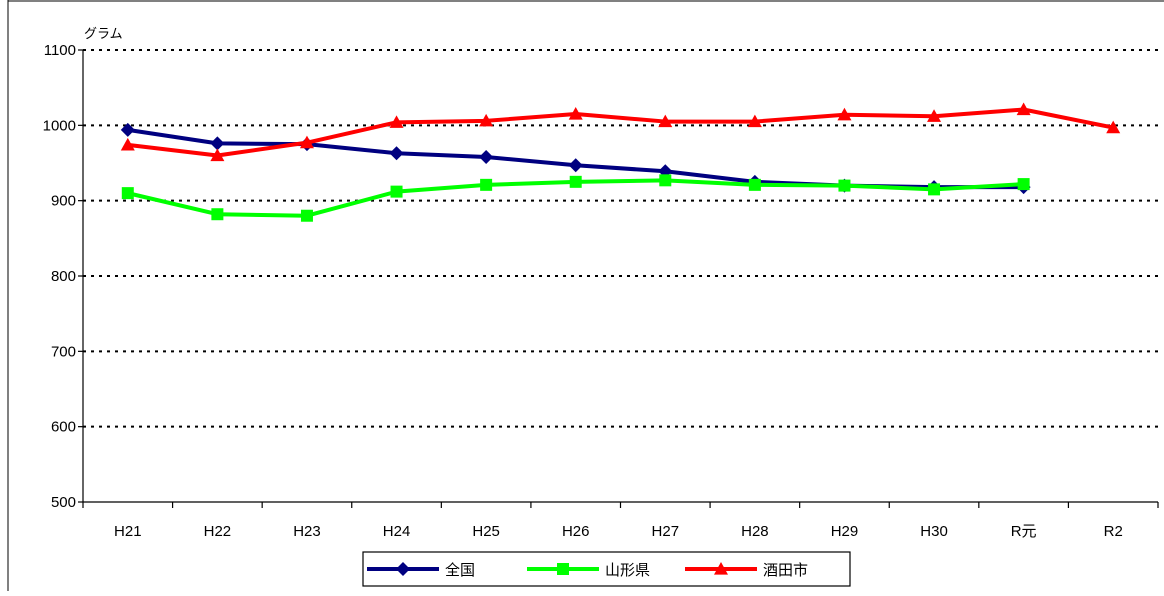 Image resolution: width=1164 pixels, height=596 pixels. Describe the element at coordinates (755, 531) in the screenshot. I see `x-tick-label: H28` at that location.